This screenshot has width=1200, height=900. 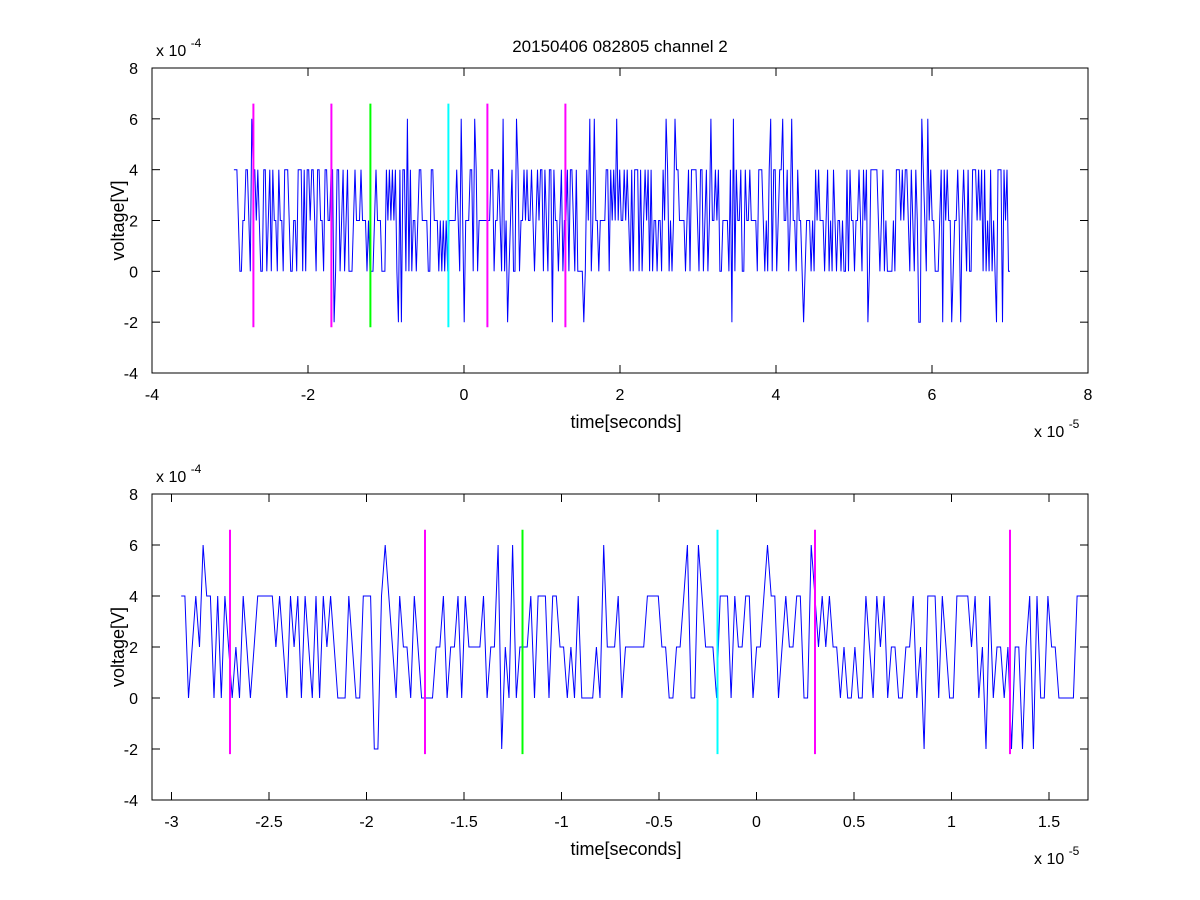 What do you see at coordinates (620, 395) in the screenshot?
I see `x-tick-label: 2` at bounding box center [620, 395].